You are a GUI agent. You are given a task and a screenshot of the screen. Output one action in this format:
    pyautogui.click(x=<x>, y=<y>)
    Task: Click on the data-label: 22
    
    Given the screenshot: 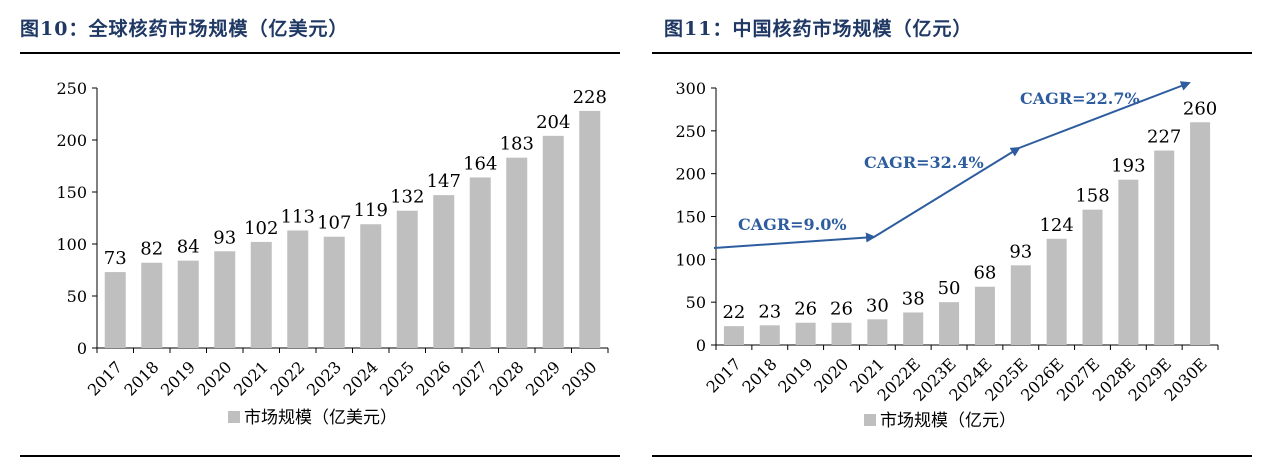 What is the action you would take?
    pyautogui.click(x=733, y=312)
    